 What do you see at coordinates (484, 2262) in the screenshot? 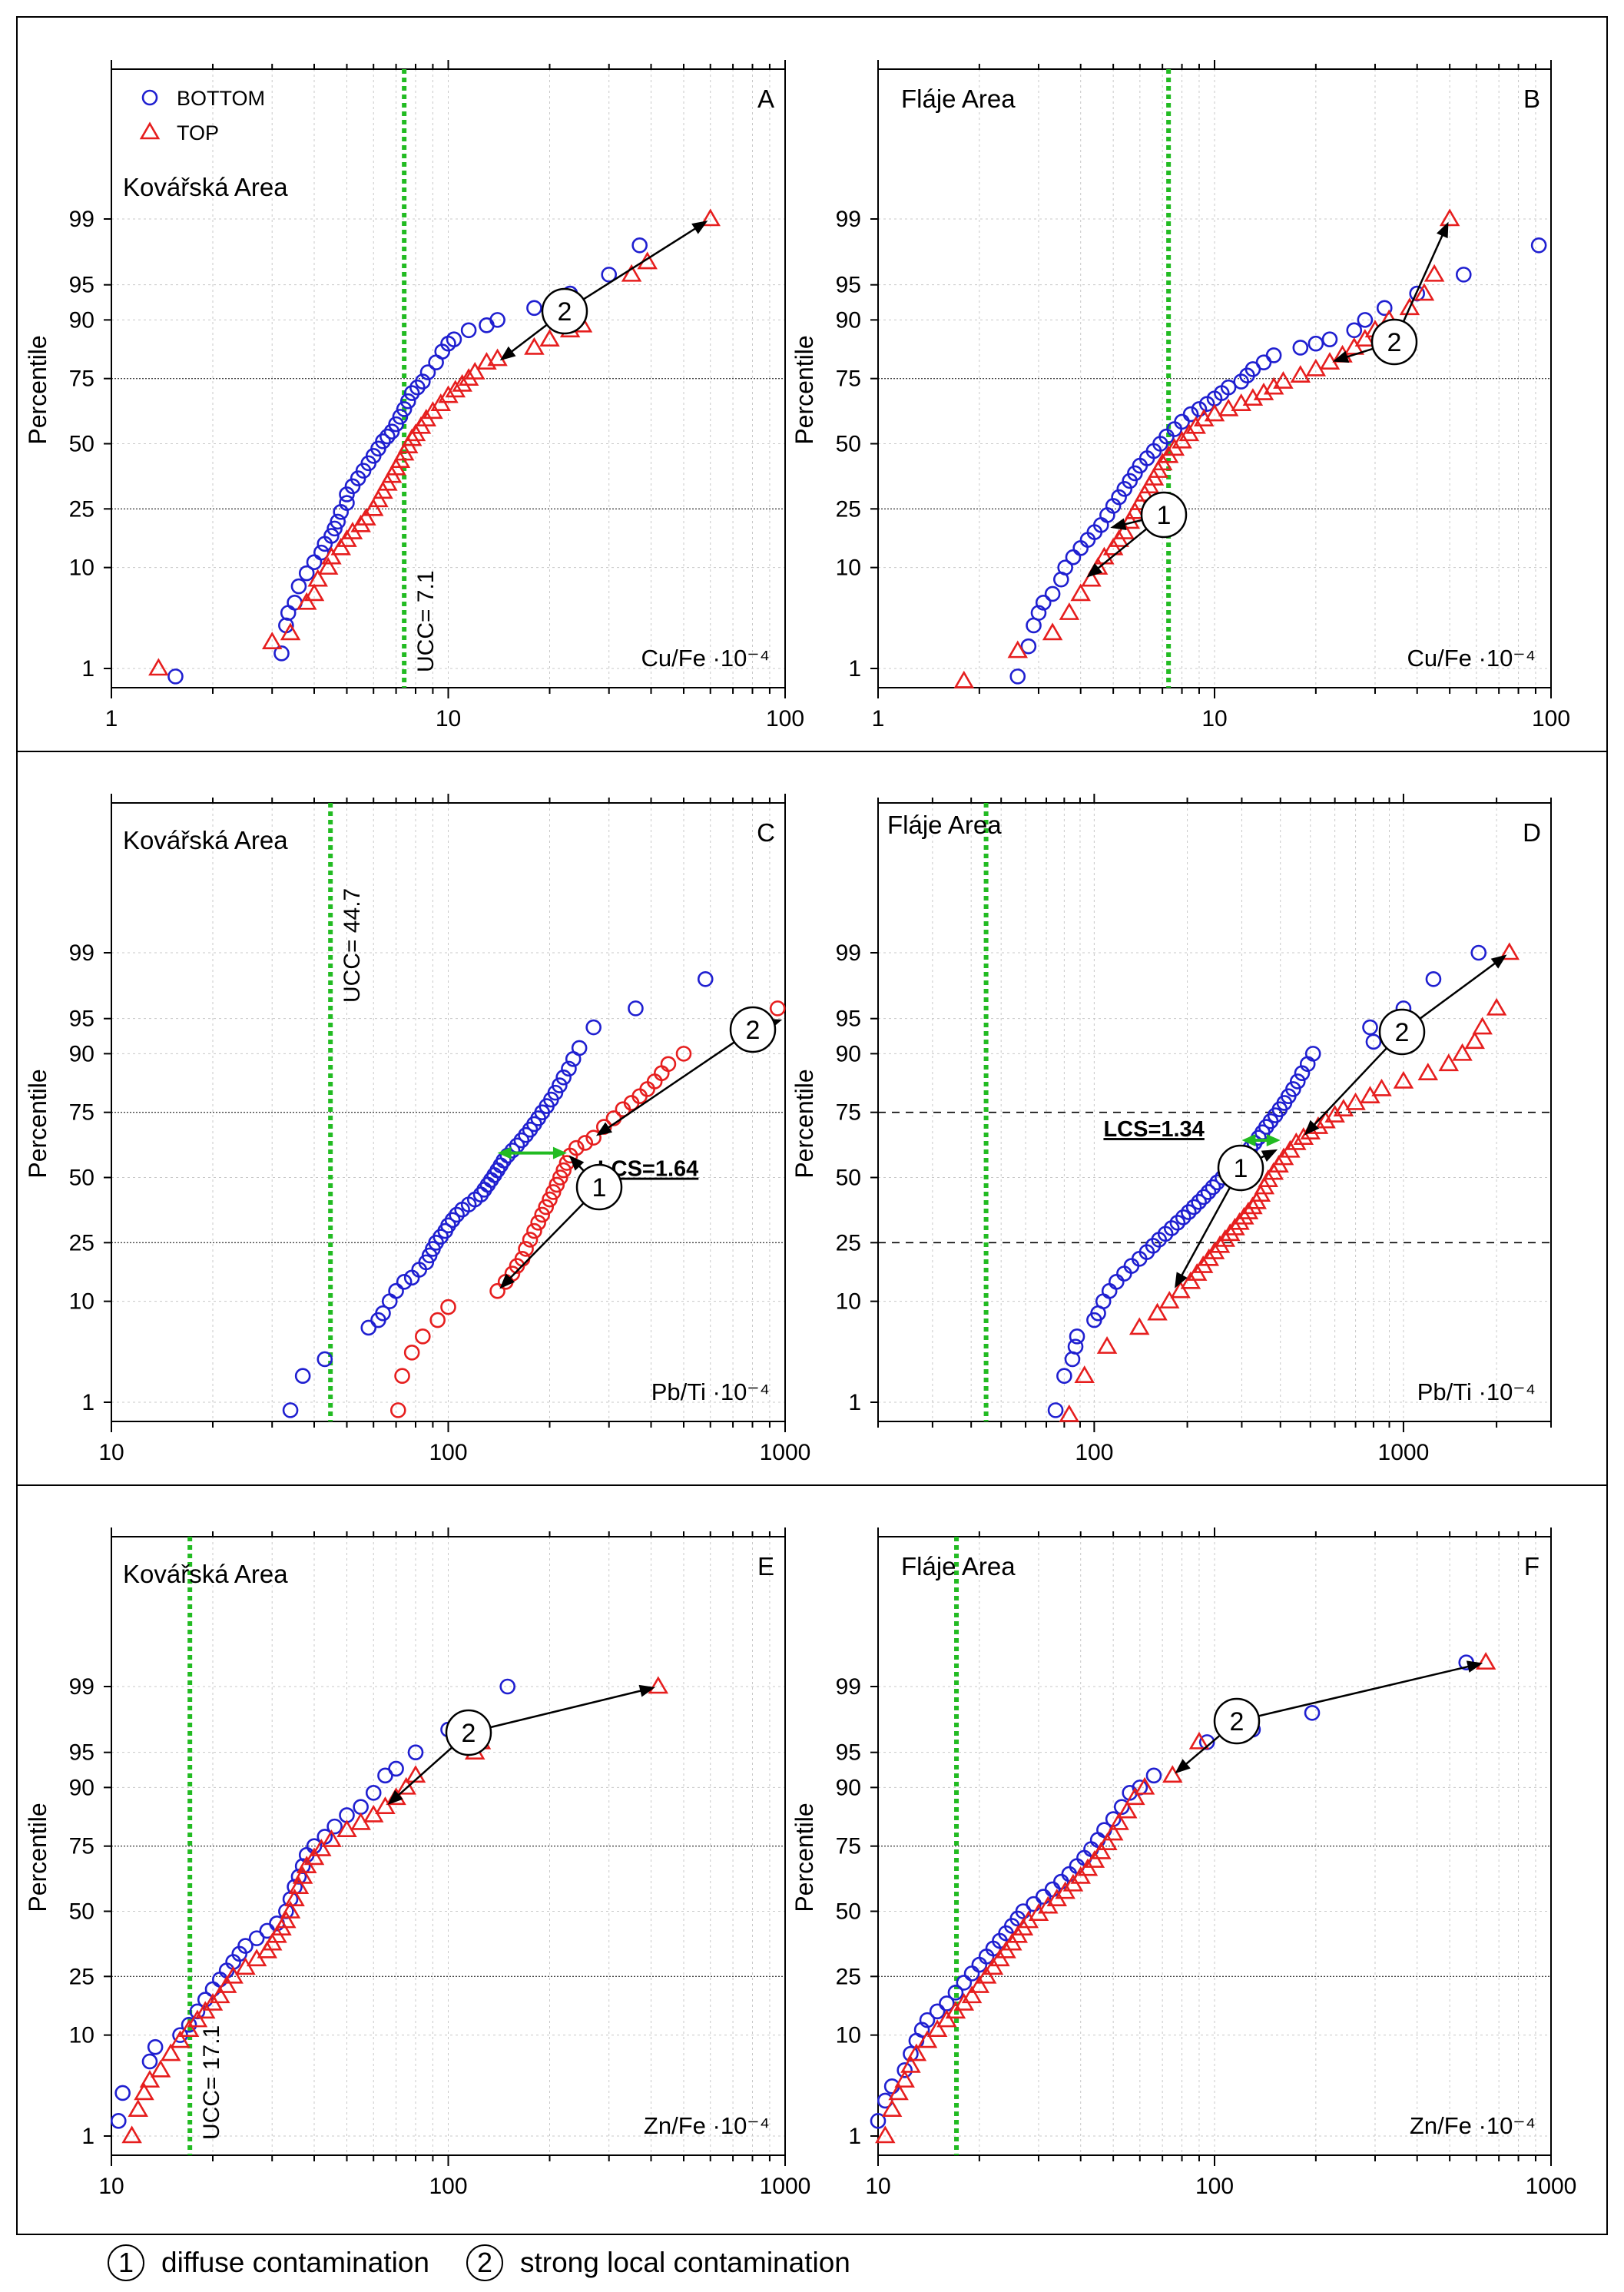
I see `legend-marker-2: 2` at bounding box center [484, 2262].